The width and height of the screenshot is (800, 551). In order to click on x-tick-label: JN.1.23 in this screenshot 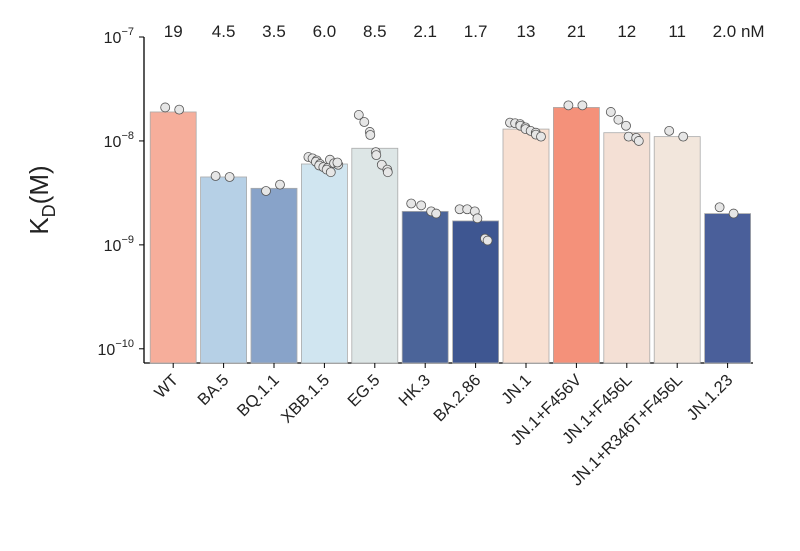, I will do `click(709, 397)`.